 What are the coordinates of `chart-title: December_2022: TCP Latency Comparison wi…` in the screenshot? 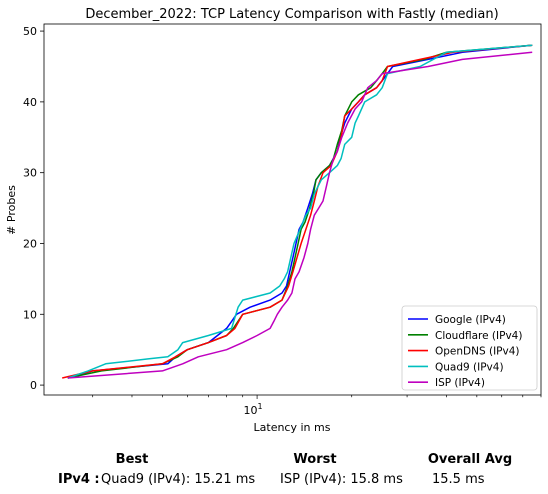 It's located at (291, 14).